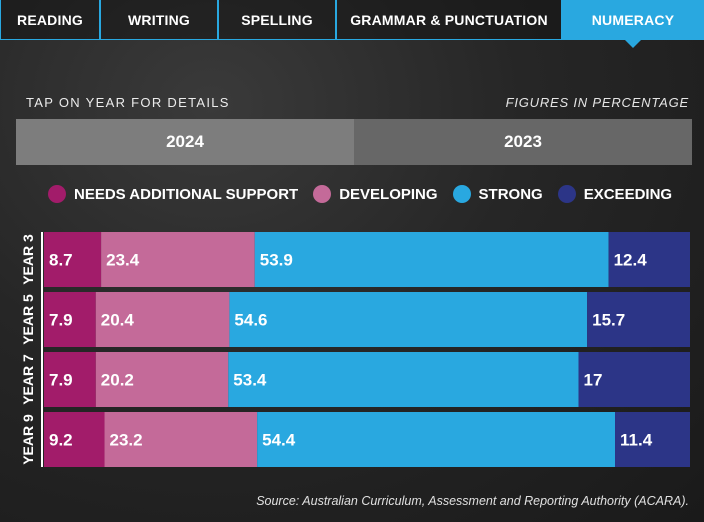 The width and height of the screenshot is (704, 522). What do you see at coordinates (50, 20) in the screenshot?
I see `tab-reading: READING` at bounding box center [50, 20].